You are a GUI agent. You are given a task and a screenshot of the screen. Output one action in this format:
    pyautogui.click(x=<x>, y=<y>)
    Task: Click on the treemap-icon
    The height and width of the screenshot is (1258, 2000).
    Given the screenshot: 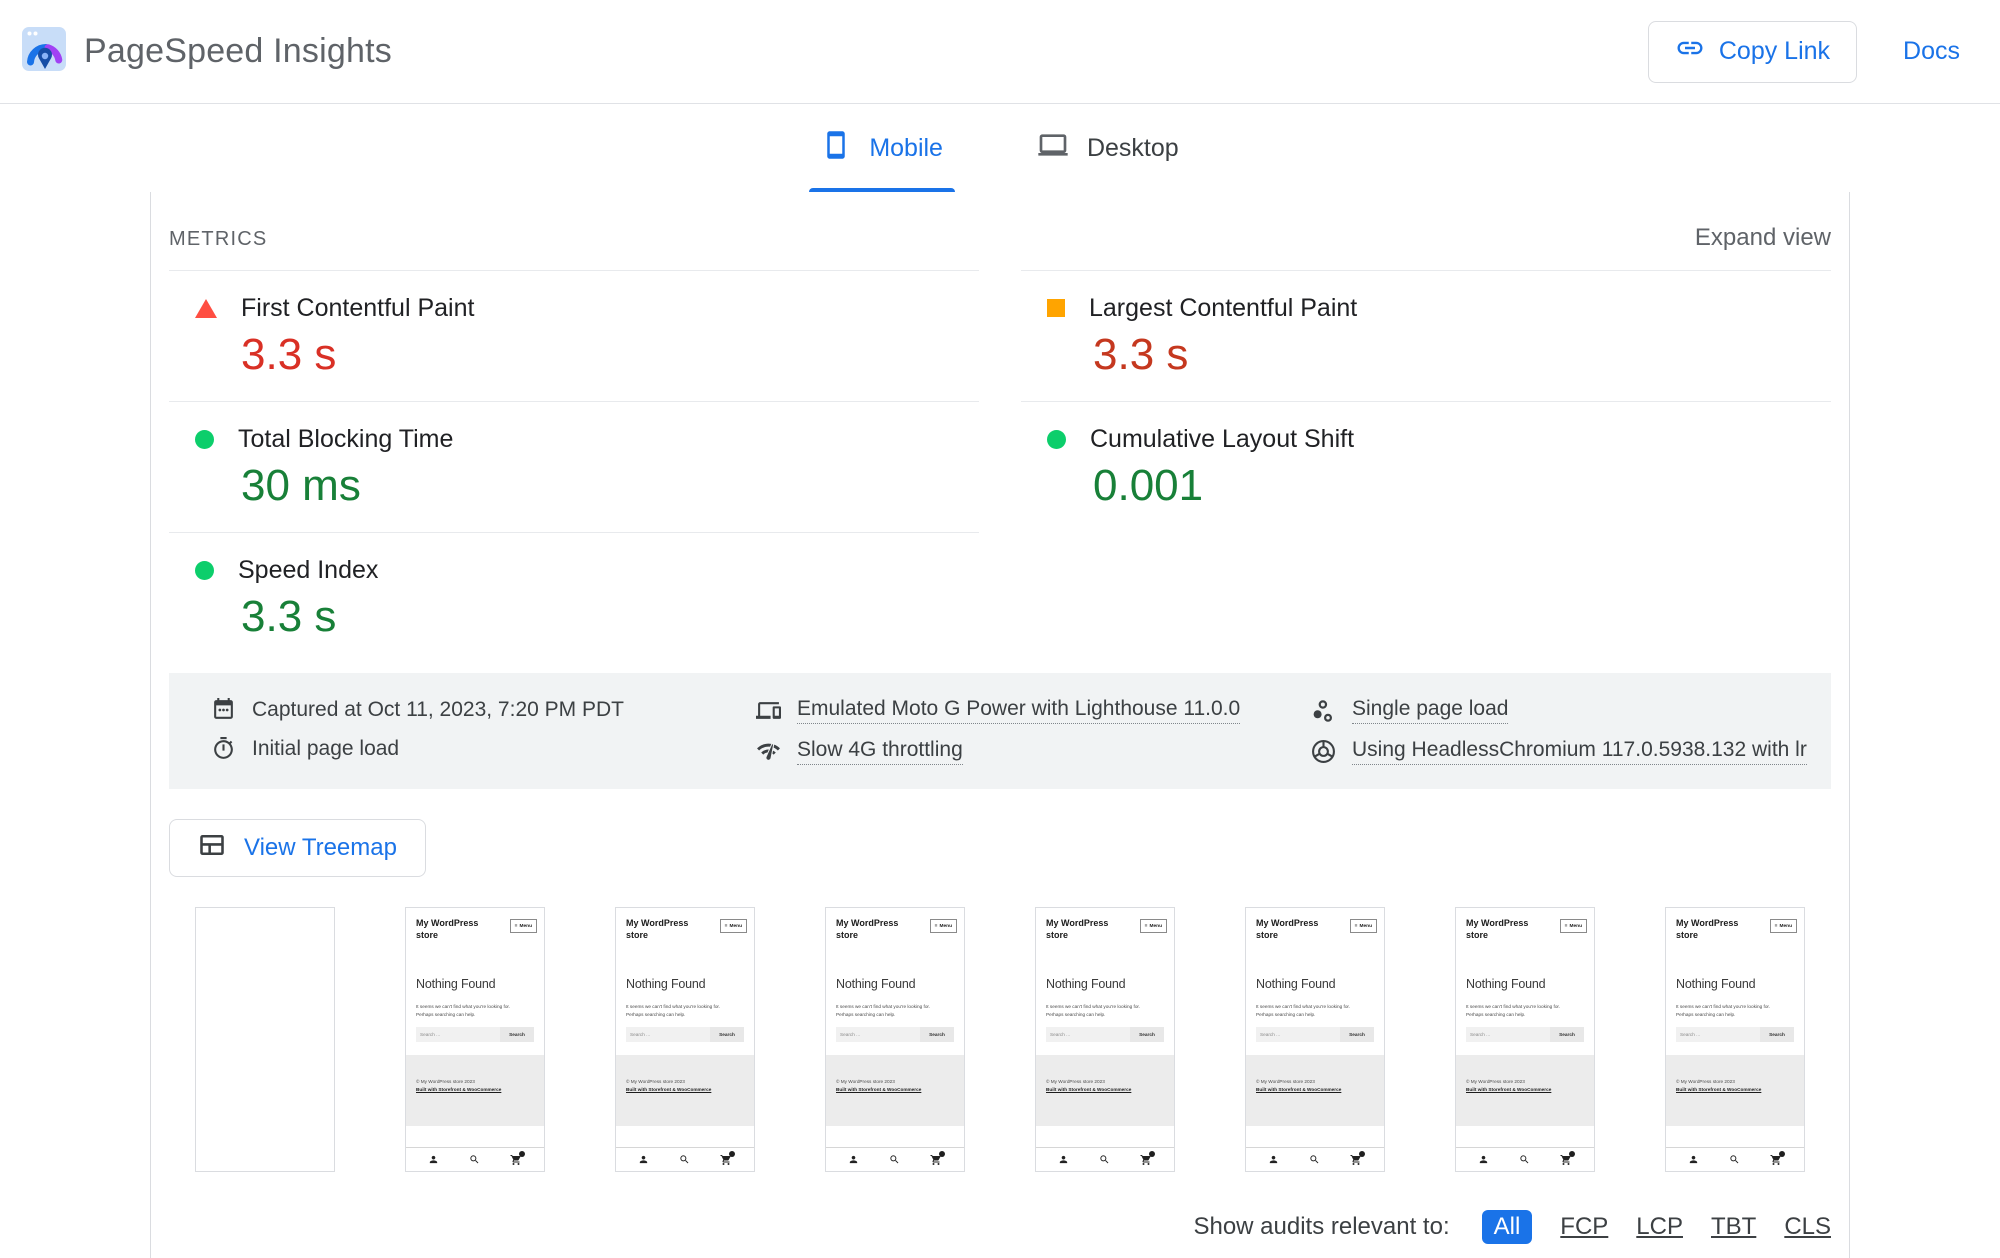 What is the action you would take?
    pyautogui.click(x=212, y=848)
    